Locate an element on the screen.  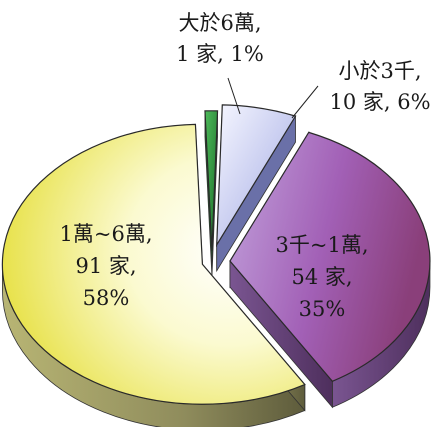
slice-over-60k is located at coordinates (211, 193).